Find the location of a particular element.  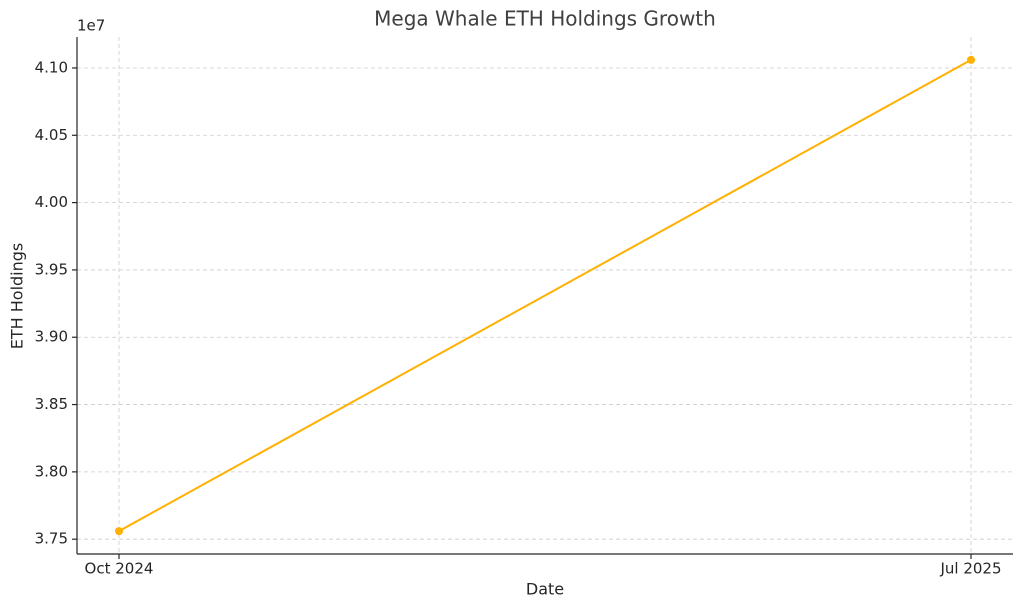

y-tick-label: 3.80 is located at coordinates (51, 471).